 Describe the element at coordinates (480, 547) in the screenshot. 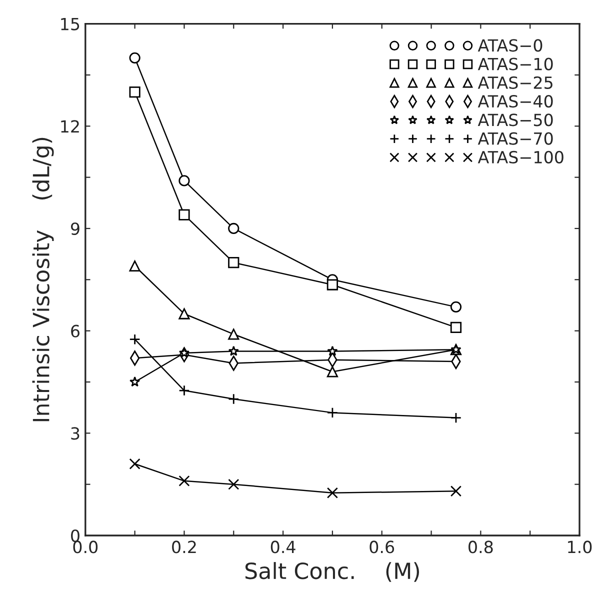

I see `x-tick-label: 0.8` at that location.